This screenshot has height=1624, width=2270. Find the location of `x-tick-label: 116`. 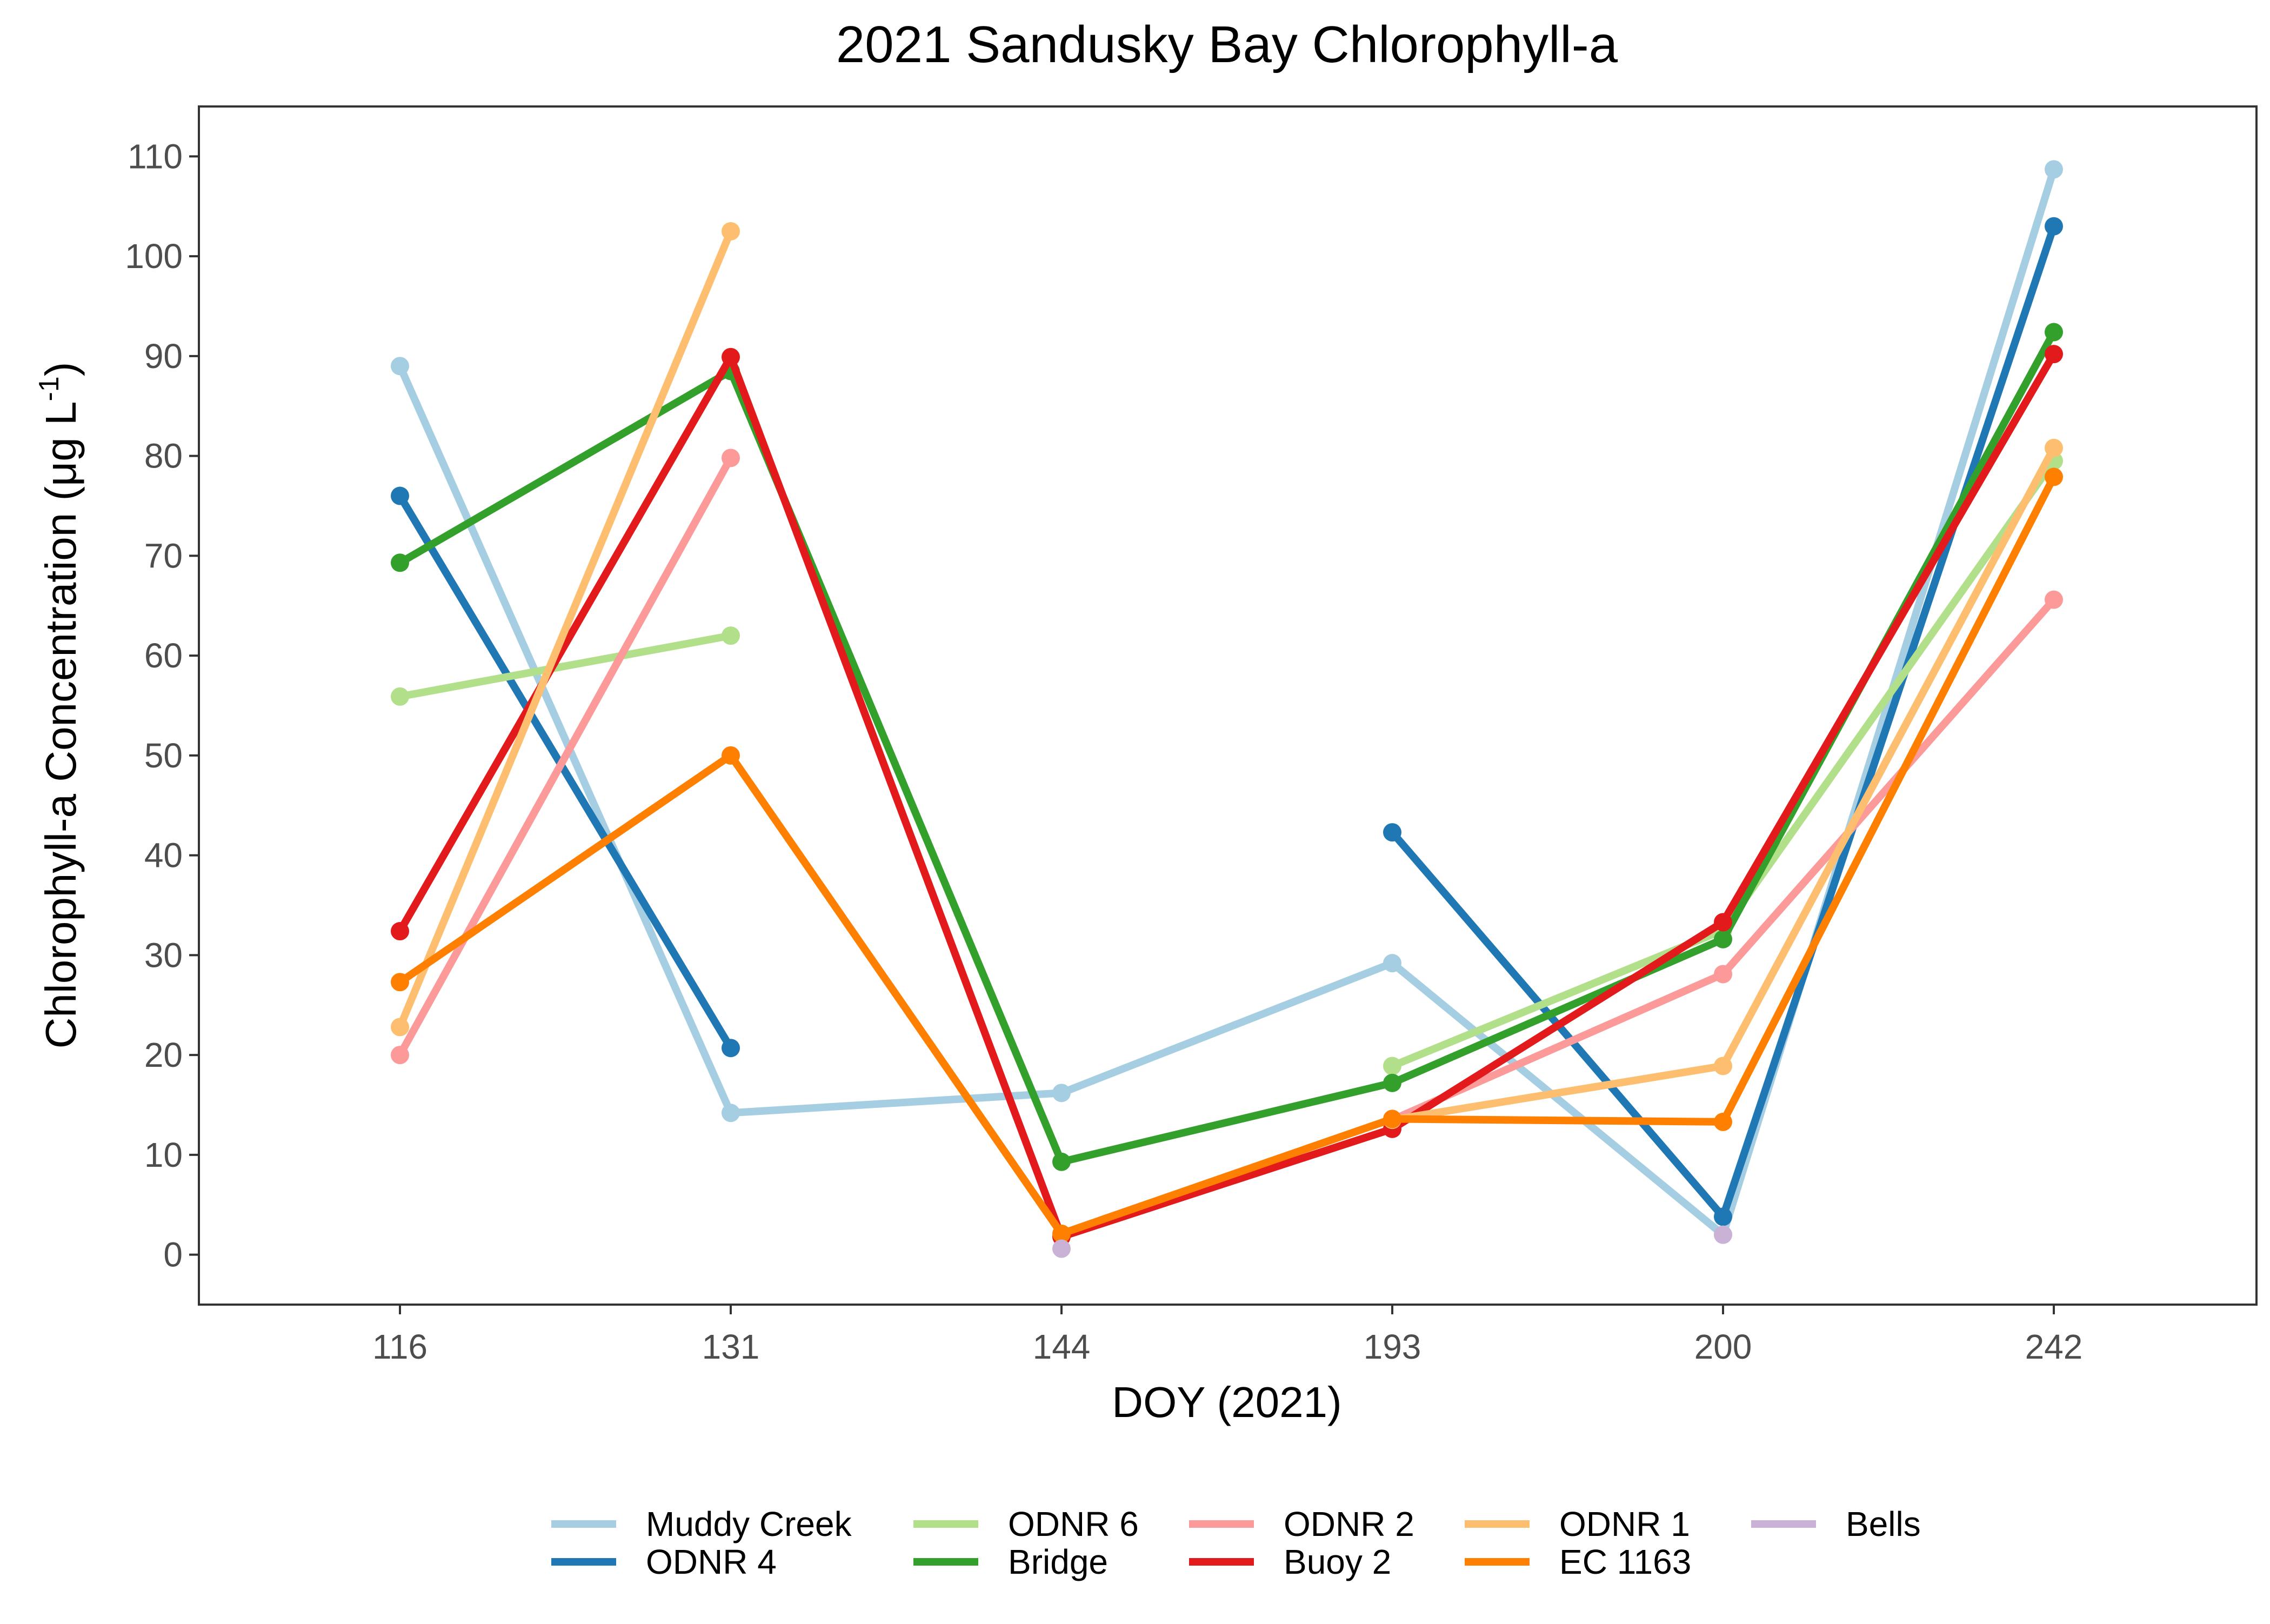

x-tick-label: 116 is located at coordinates (400, 1346).